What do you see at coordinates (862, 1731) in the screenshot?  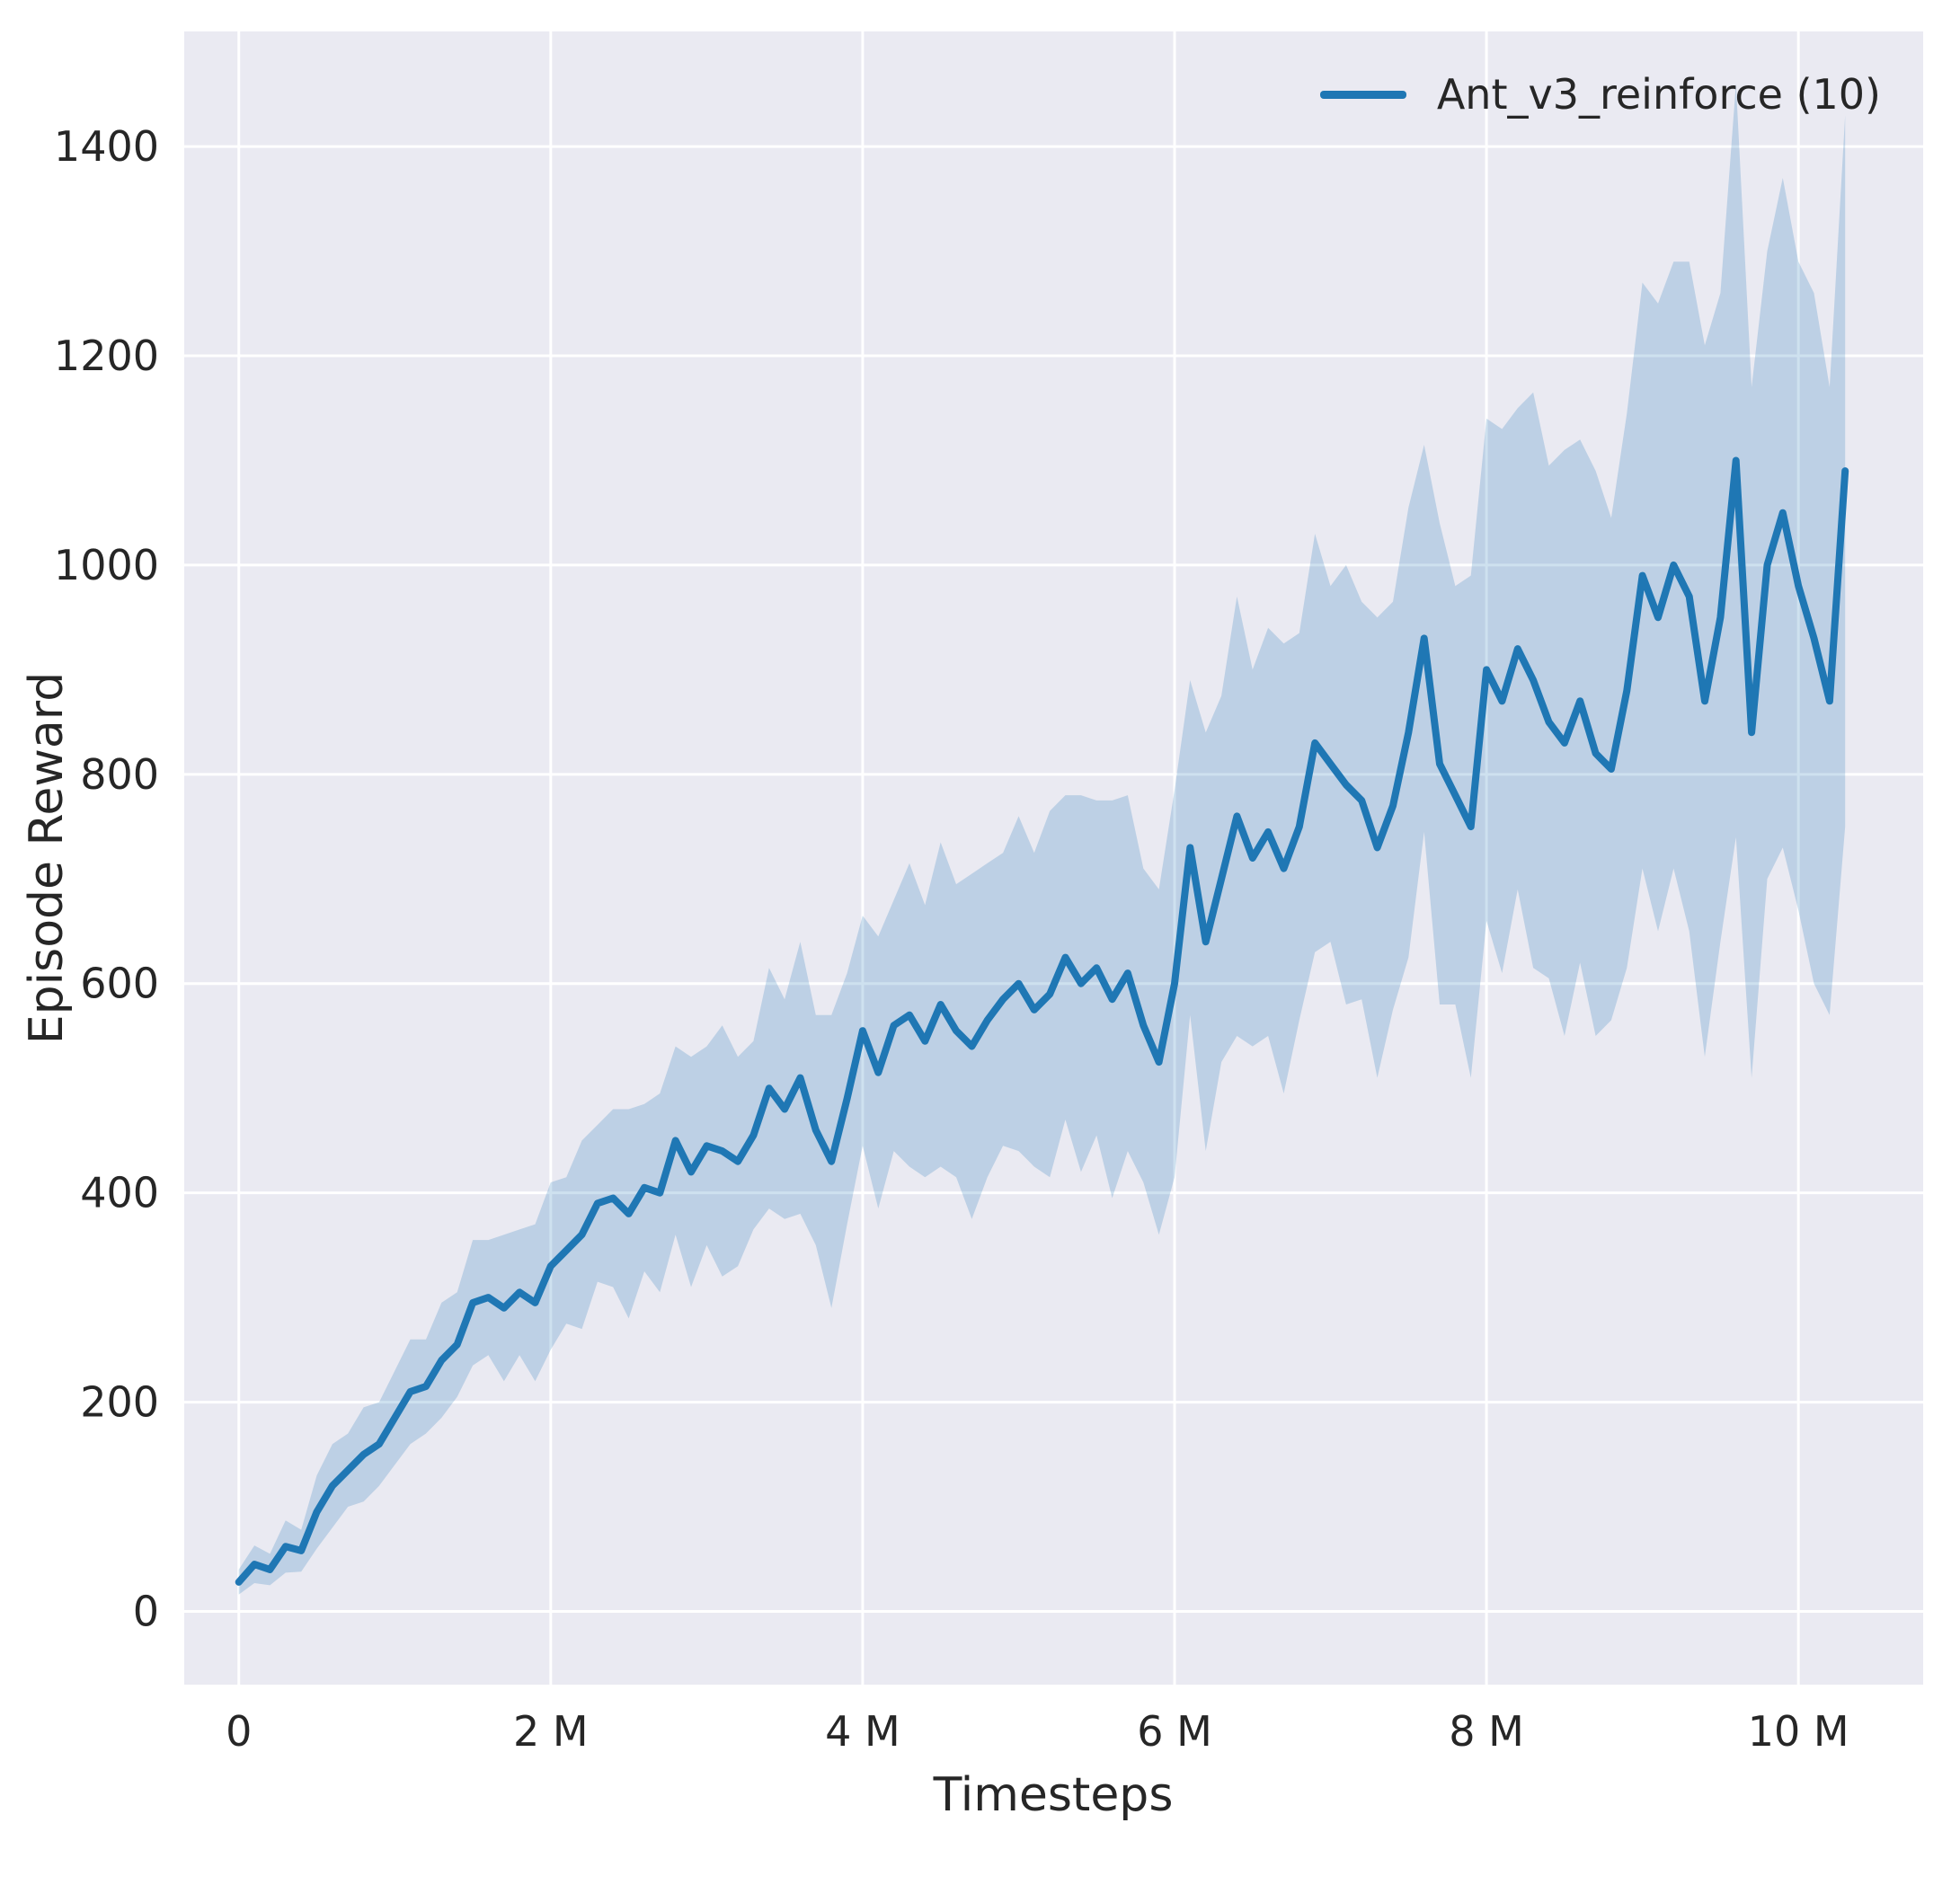 I see `x-tick-label: 4 M` at bounding box center [862, 1731].